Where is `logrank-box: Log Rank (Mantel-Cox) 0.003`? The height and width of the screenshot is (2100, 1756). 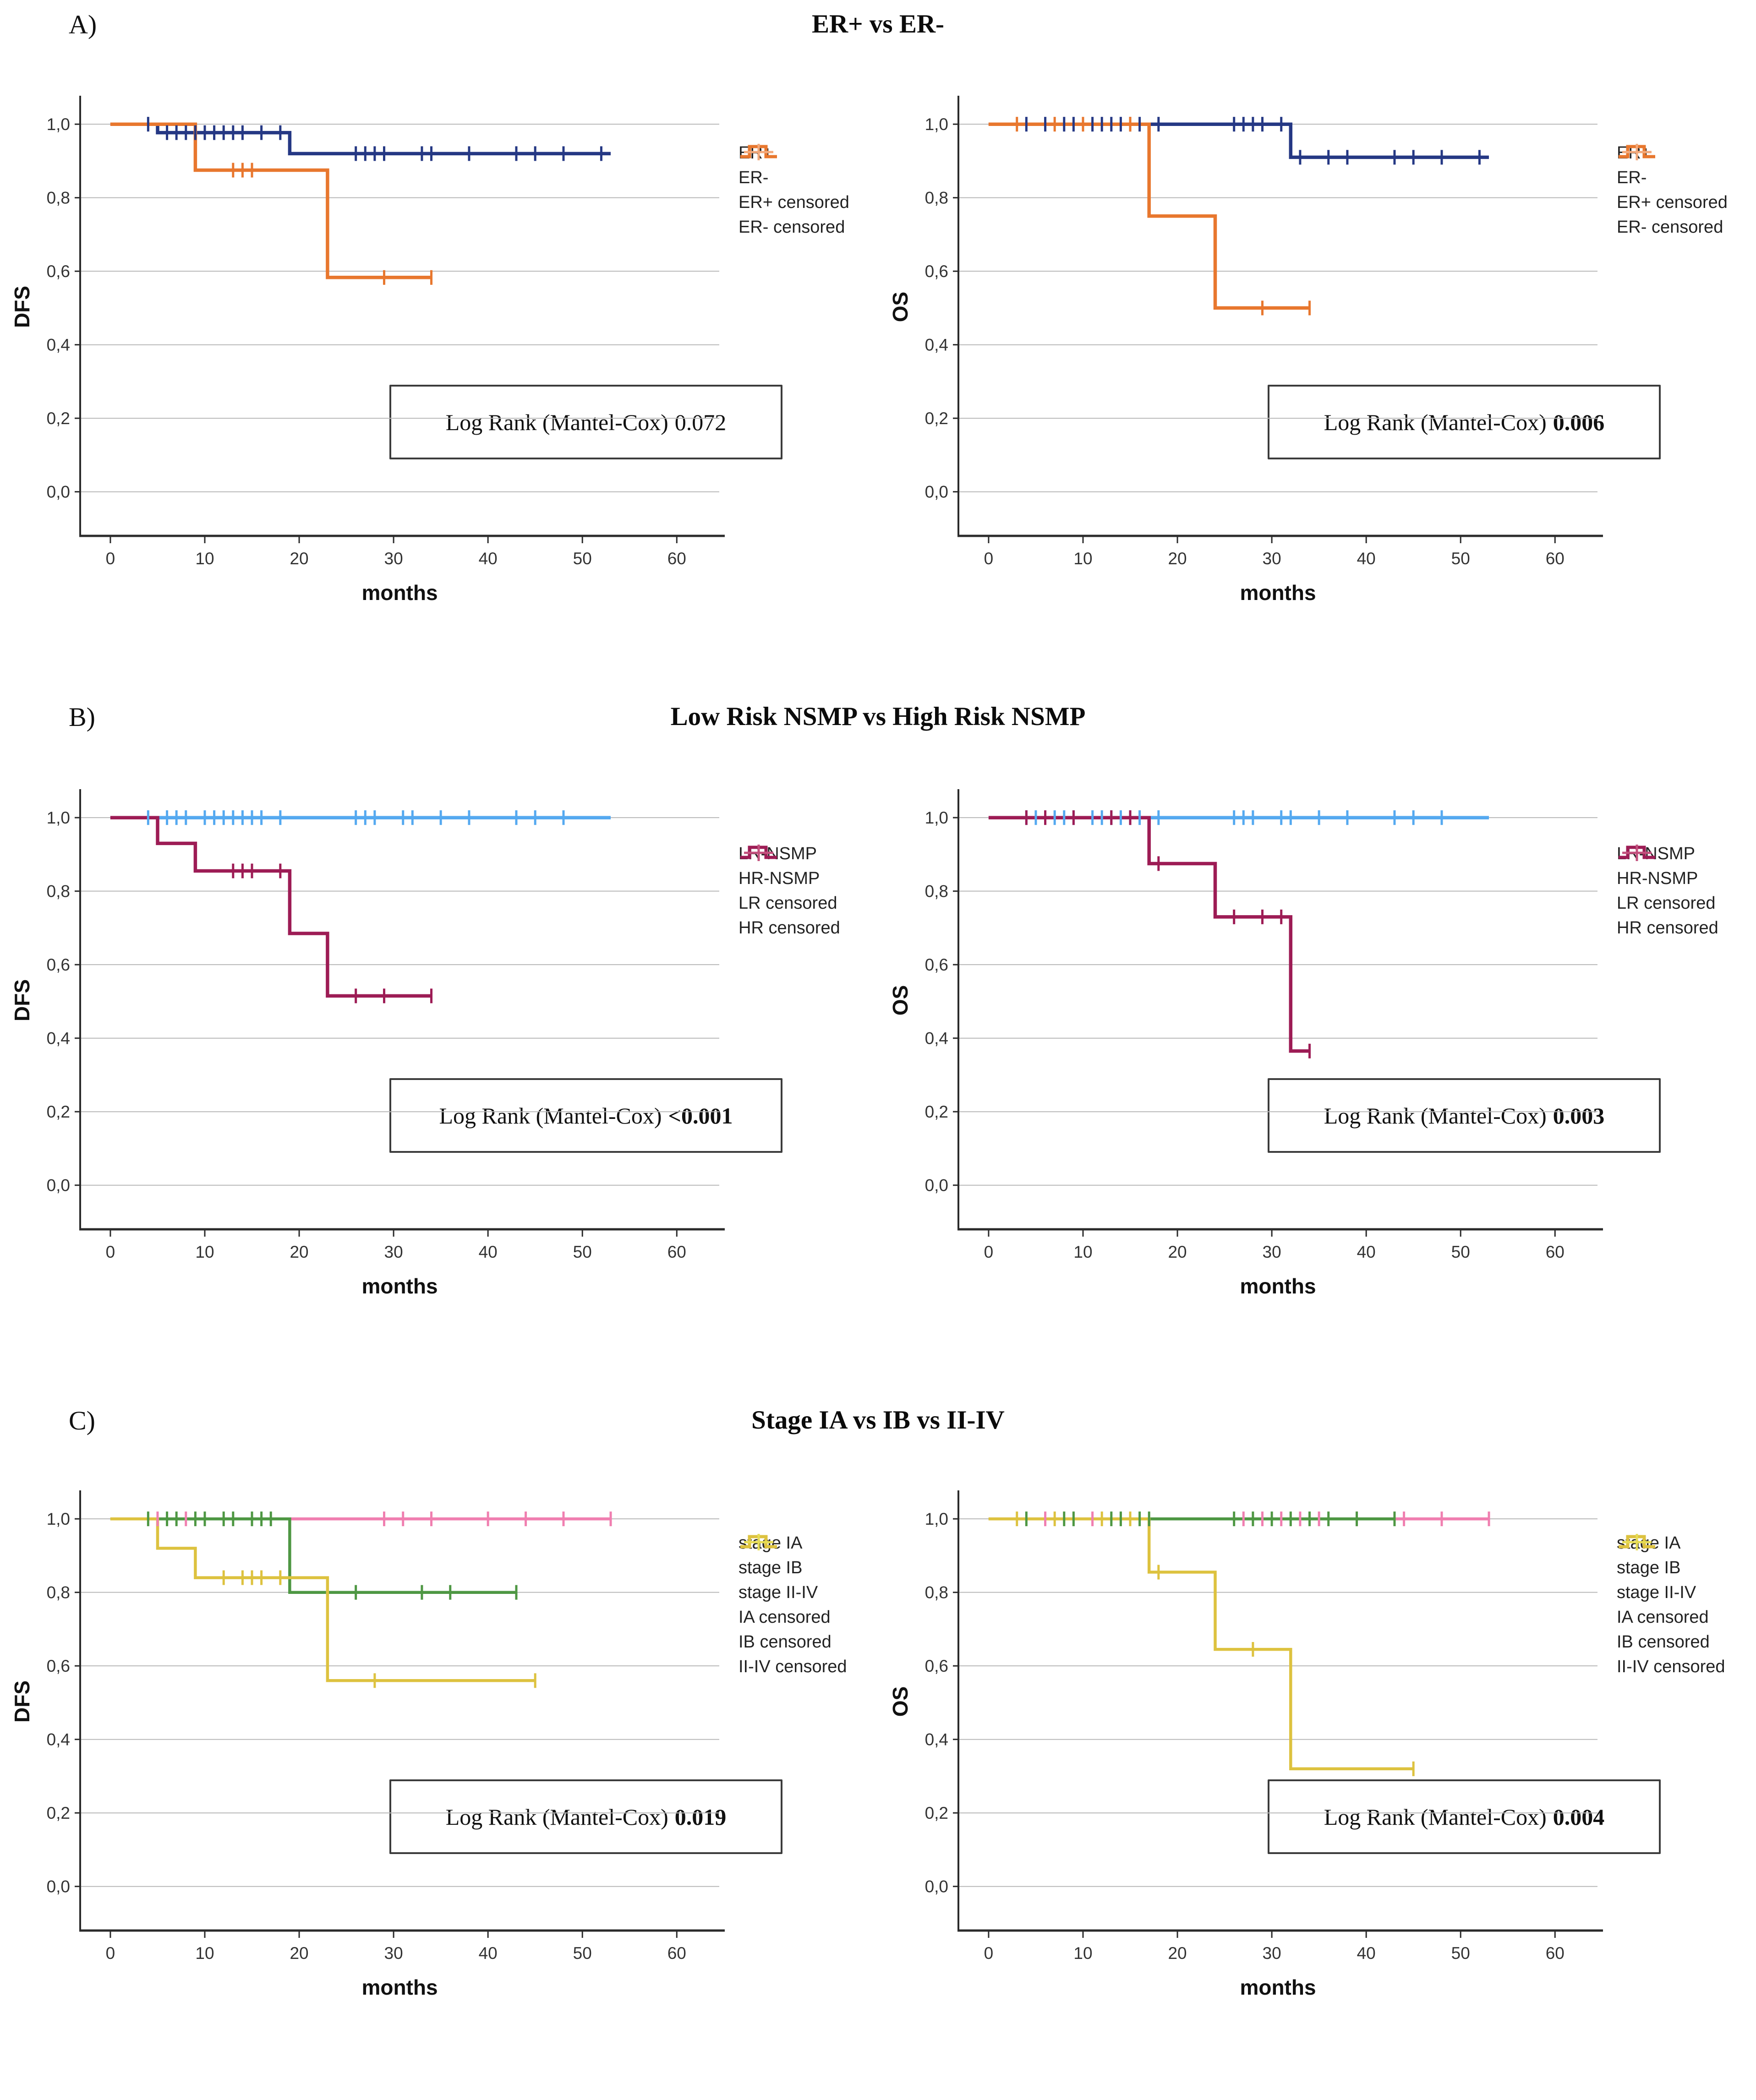
logrank-box: Log Rank (Mantel-Cox) 0.003 is located at coordinates (1464, 1115).